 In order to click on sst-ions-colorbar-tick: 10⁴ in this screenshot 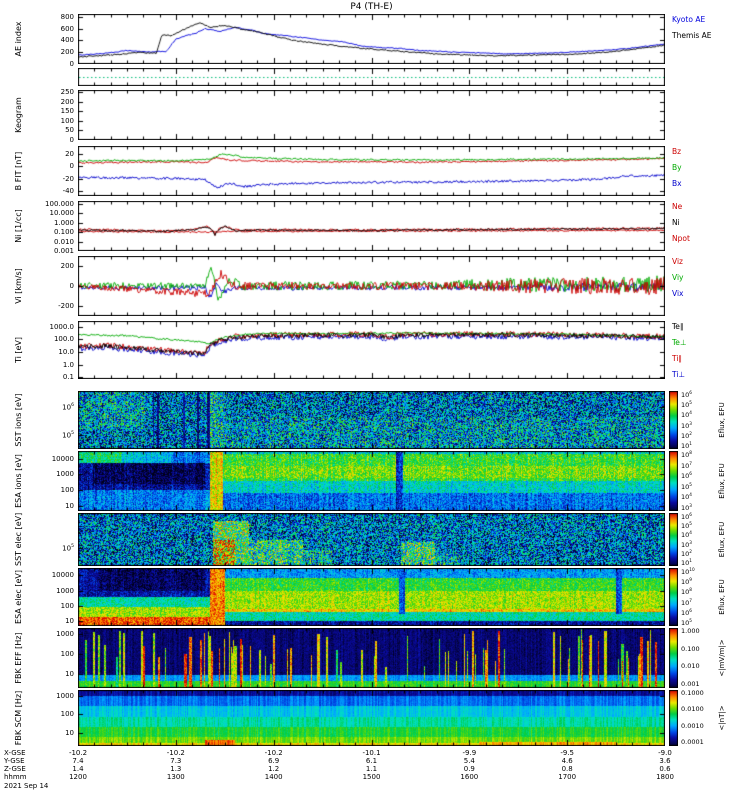, I will do `click(686, 415)`.